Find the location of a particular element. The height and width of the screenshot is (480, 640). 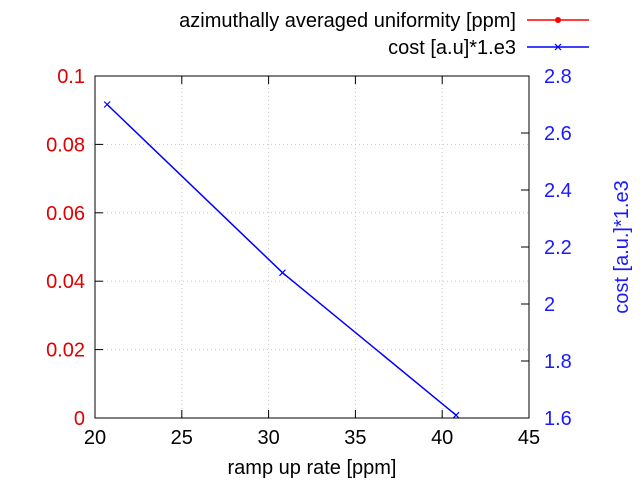

y2-tick-label: 1.8 is located at coordinates (558, 362).